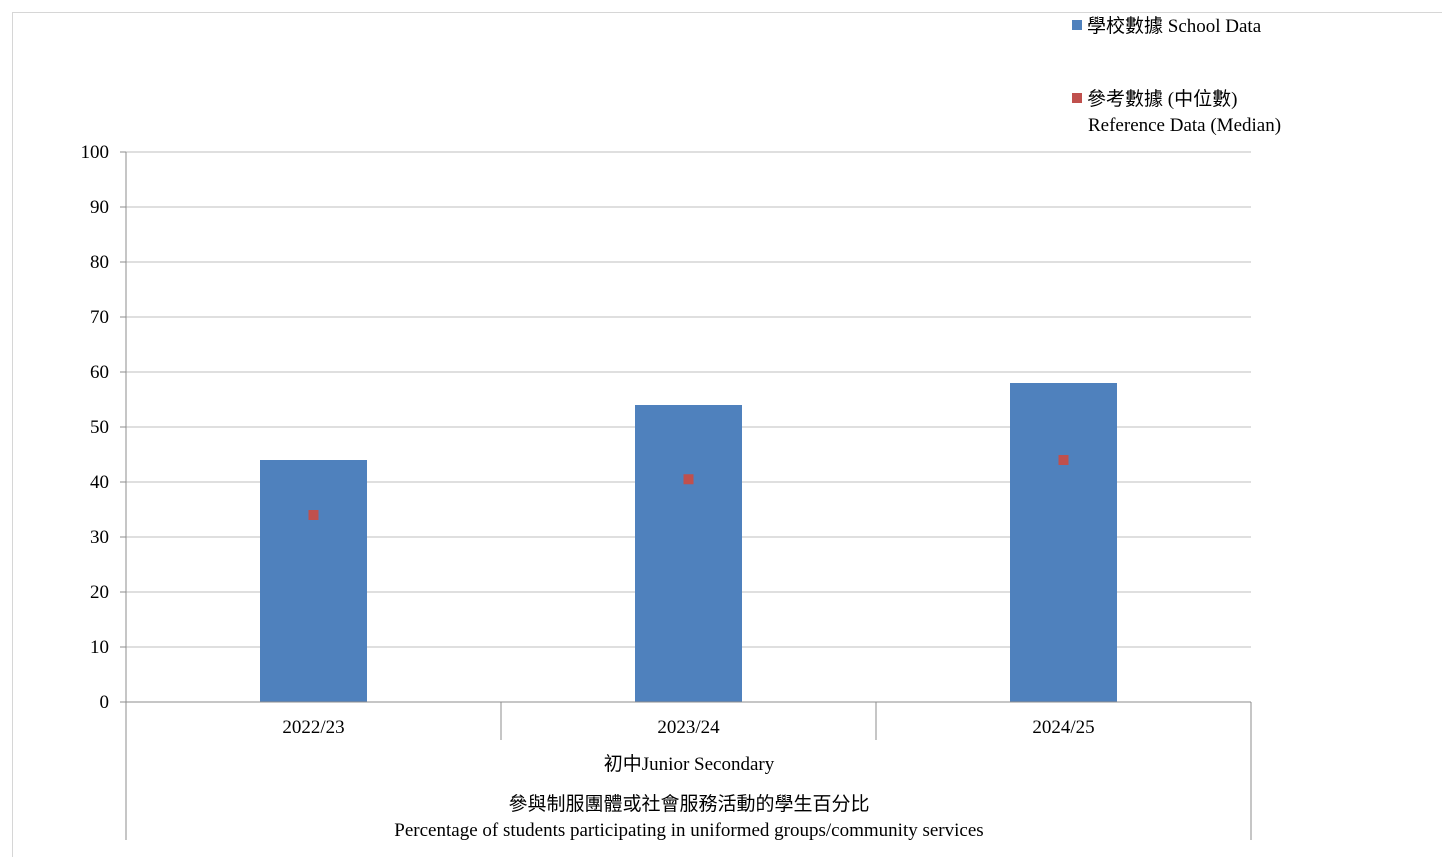 The width and height of the screenshot is (1444, 859). I want to click on y-axis-ticks: 0 10 20 30 40 50 60 70 80 90 100, so click(103, 427).